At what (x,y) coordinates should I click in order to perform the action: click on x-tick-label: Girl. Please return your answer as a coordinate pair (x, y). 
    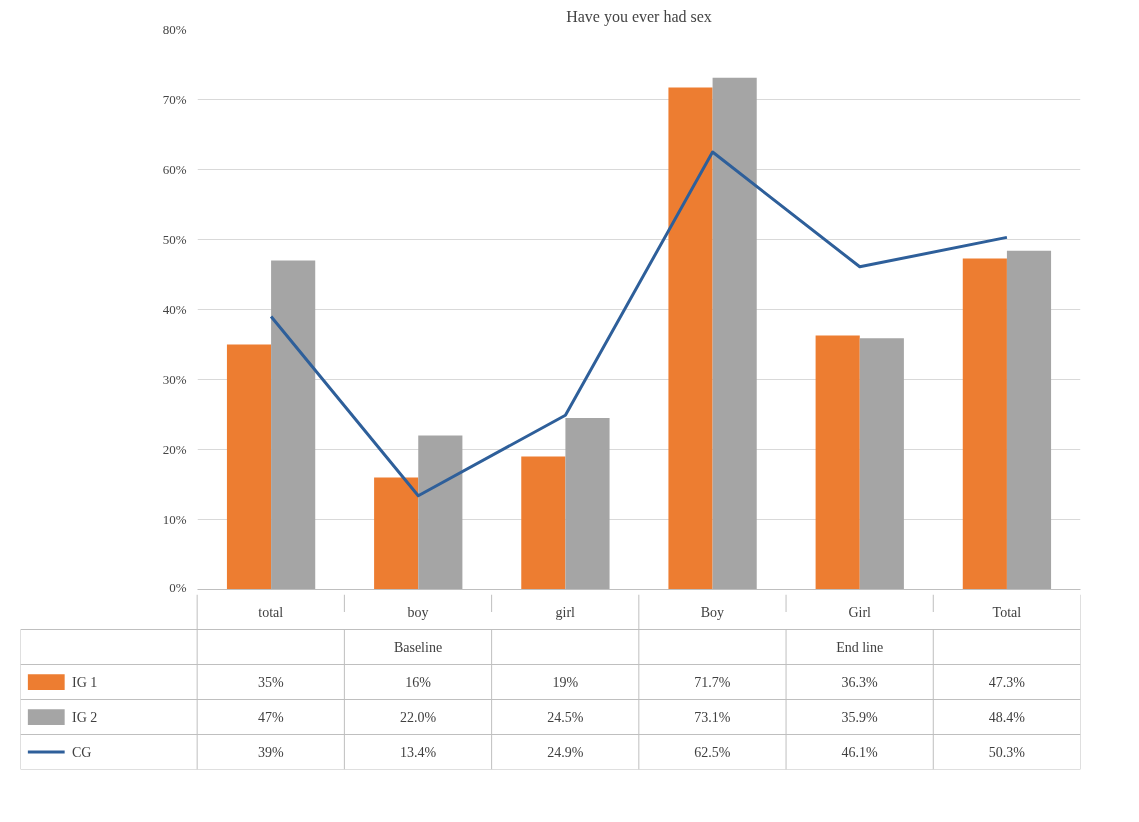
    Looking at the image, I should click on (860, 612).